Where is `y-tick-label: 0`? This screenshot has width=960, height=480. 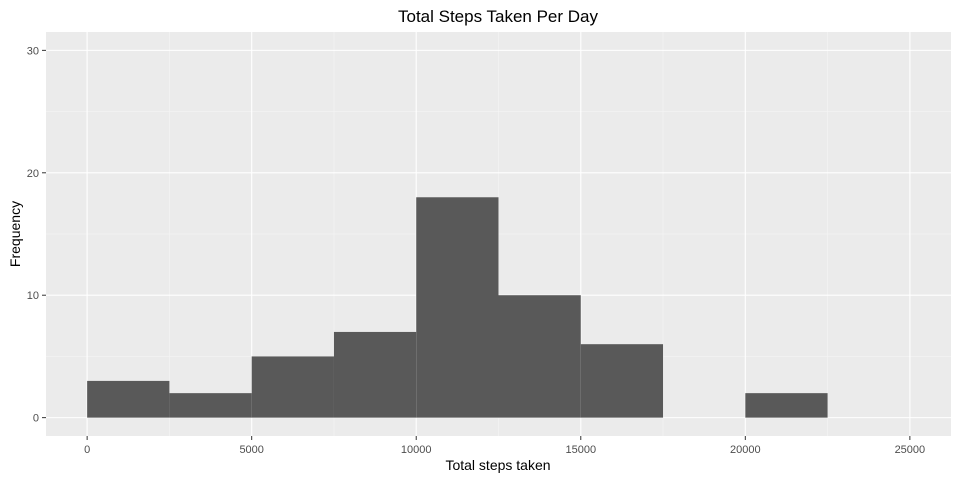
y-tick-label: 0 is located at coordinates (36, 419).